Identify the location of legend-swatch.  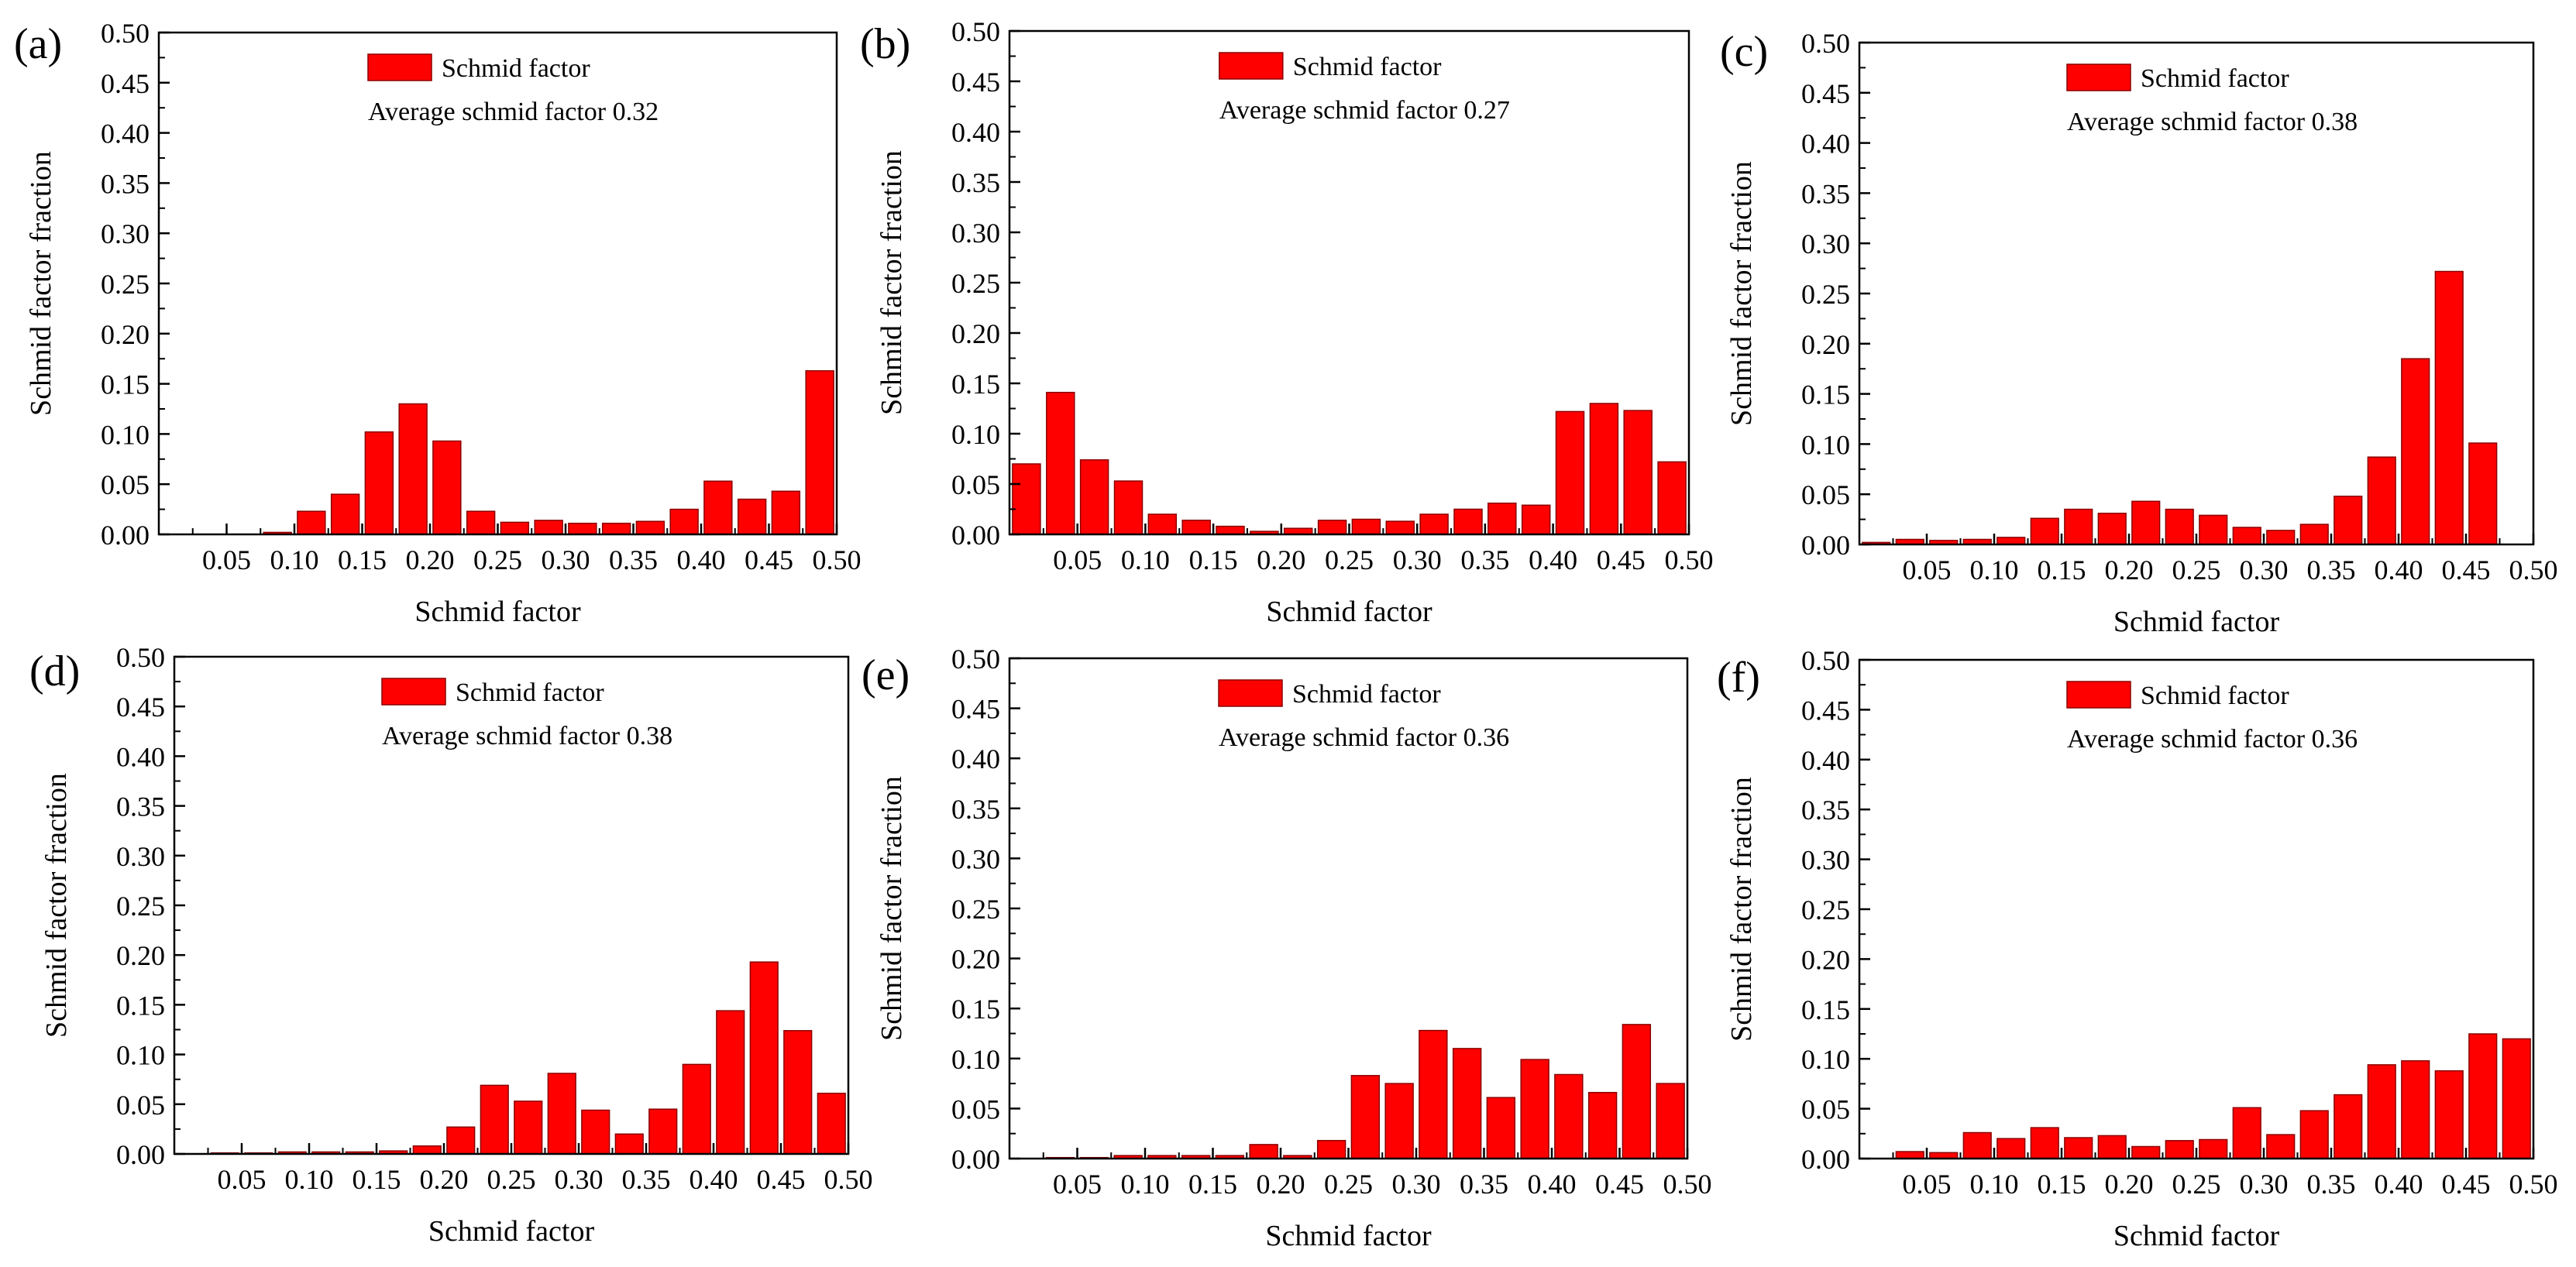
(1250, 693).